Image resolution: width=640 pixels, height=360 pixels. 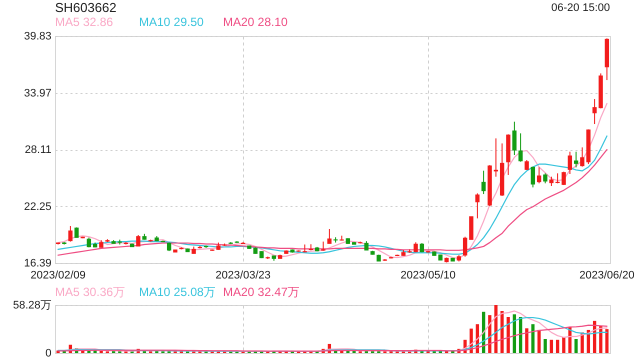 What do you see at coordinates (580, 8) in the screenshot?
I see `text: 06-20 15:00` at bounding box center [580, 8].